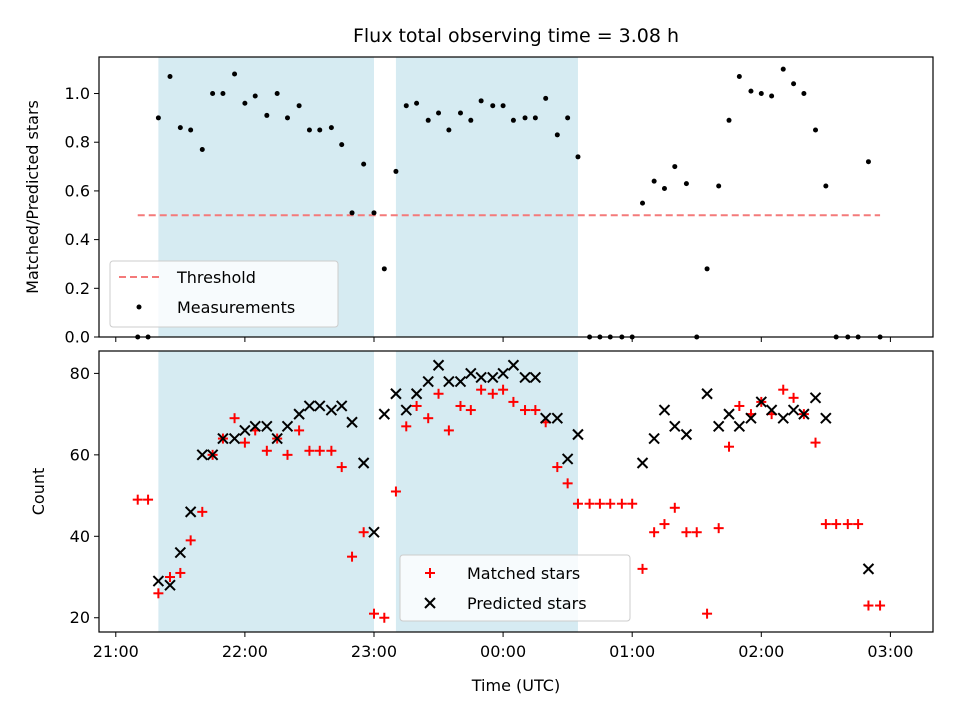  Describe the element at coordinates (80, 454) in the screenshot. I see `bottom-y-tick-label: 60` at that location.